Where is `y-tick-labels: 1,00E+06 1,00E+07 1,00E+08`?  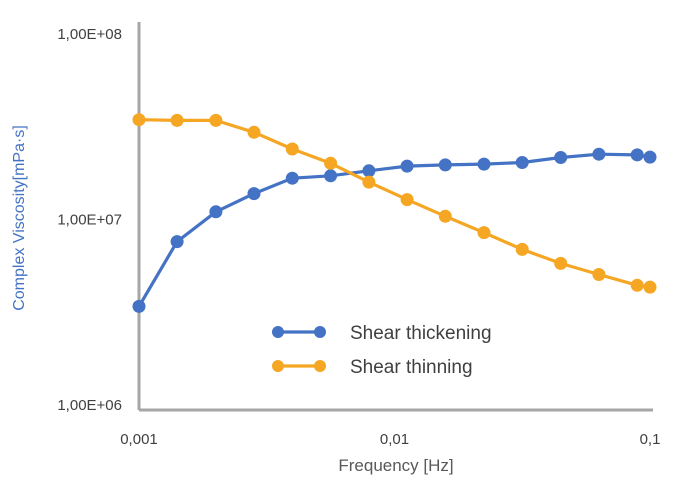 y-tick-labels: 1,00E+06 1,00E+07 1,00E+08 is located at coordinates (89, 220).